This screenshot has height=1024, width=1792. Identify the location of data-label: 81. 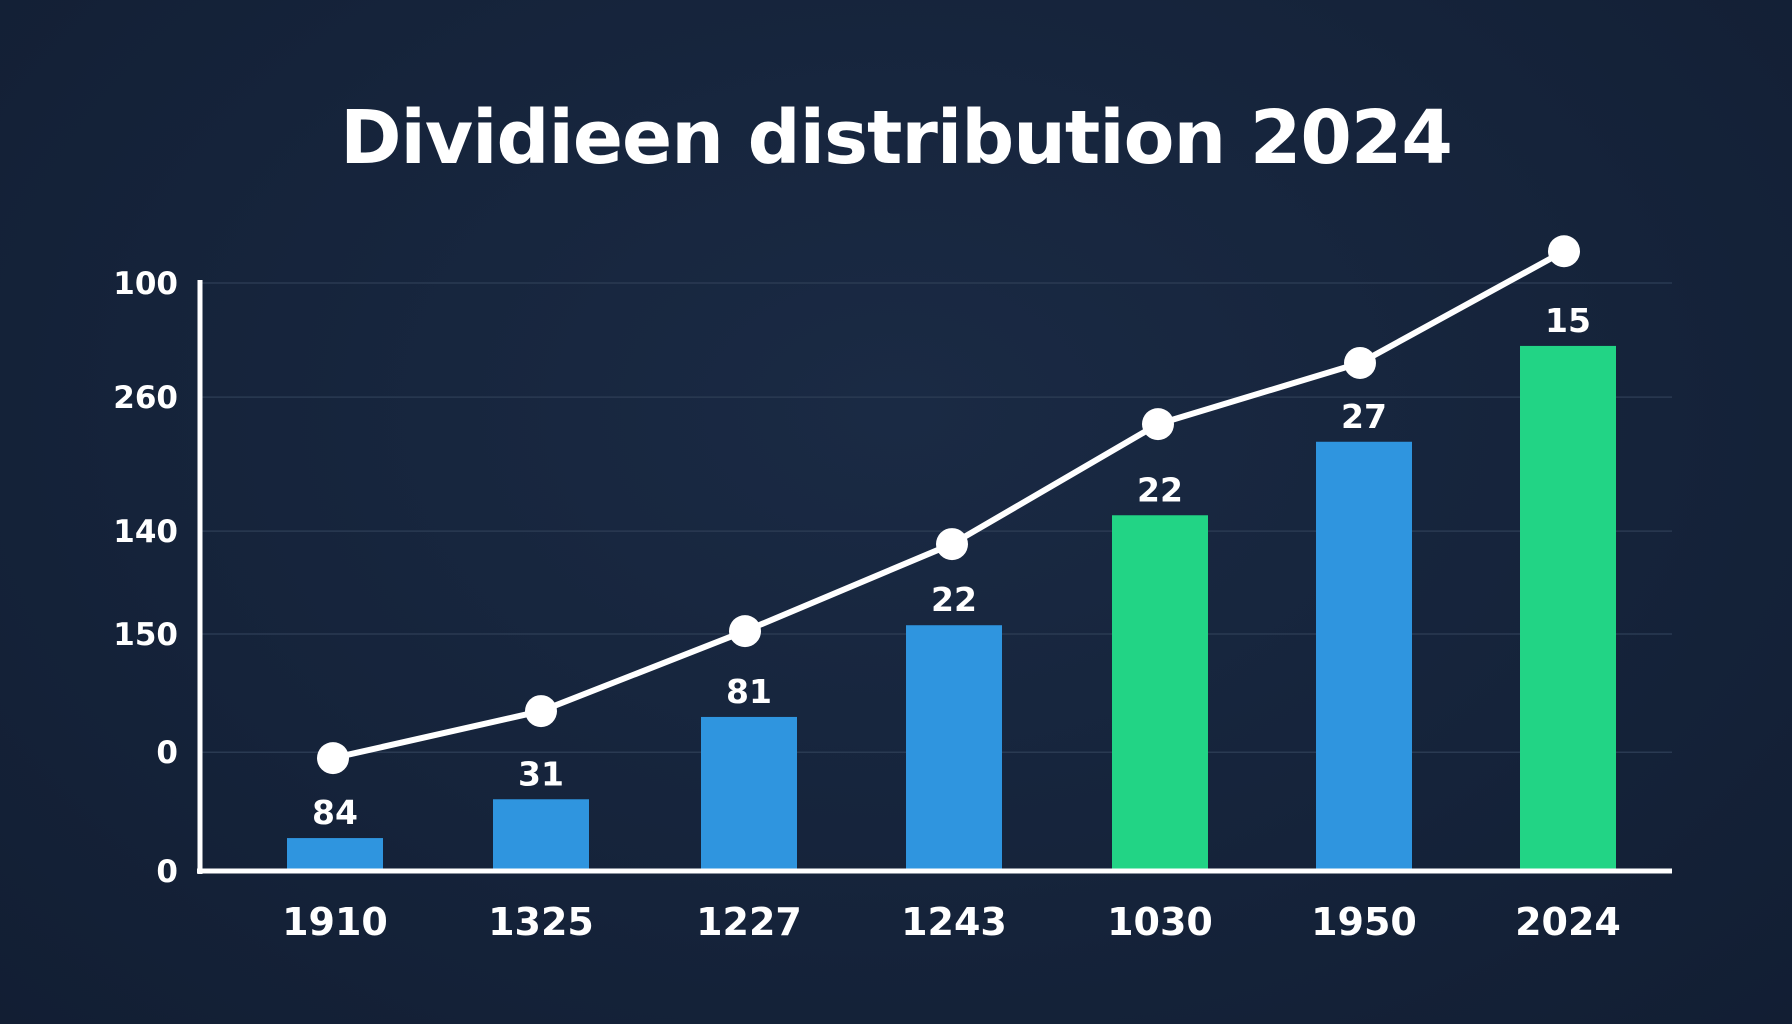
(749, 691).